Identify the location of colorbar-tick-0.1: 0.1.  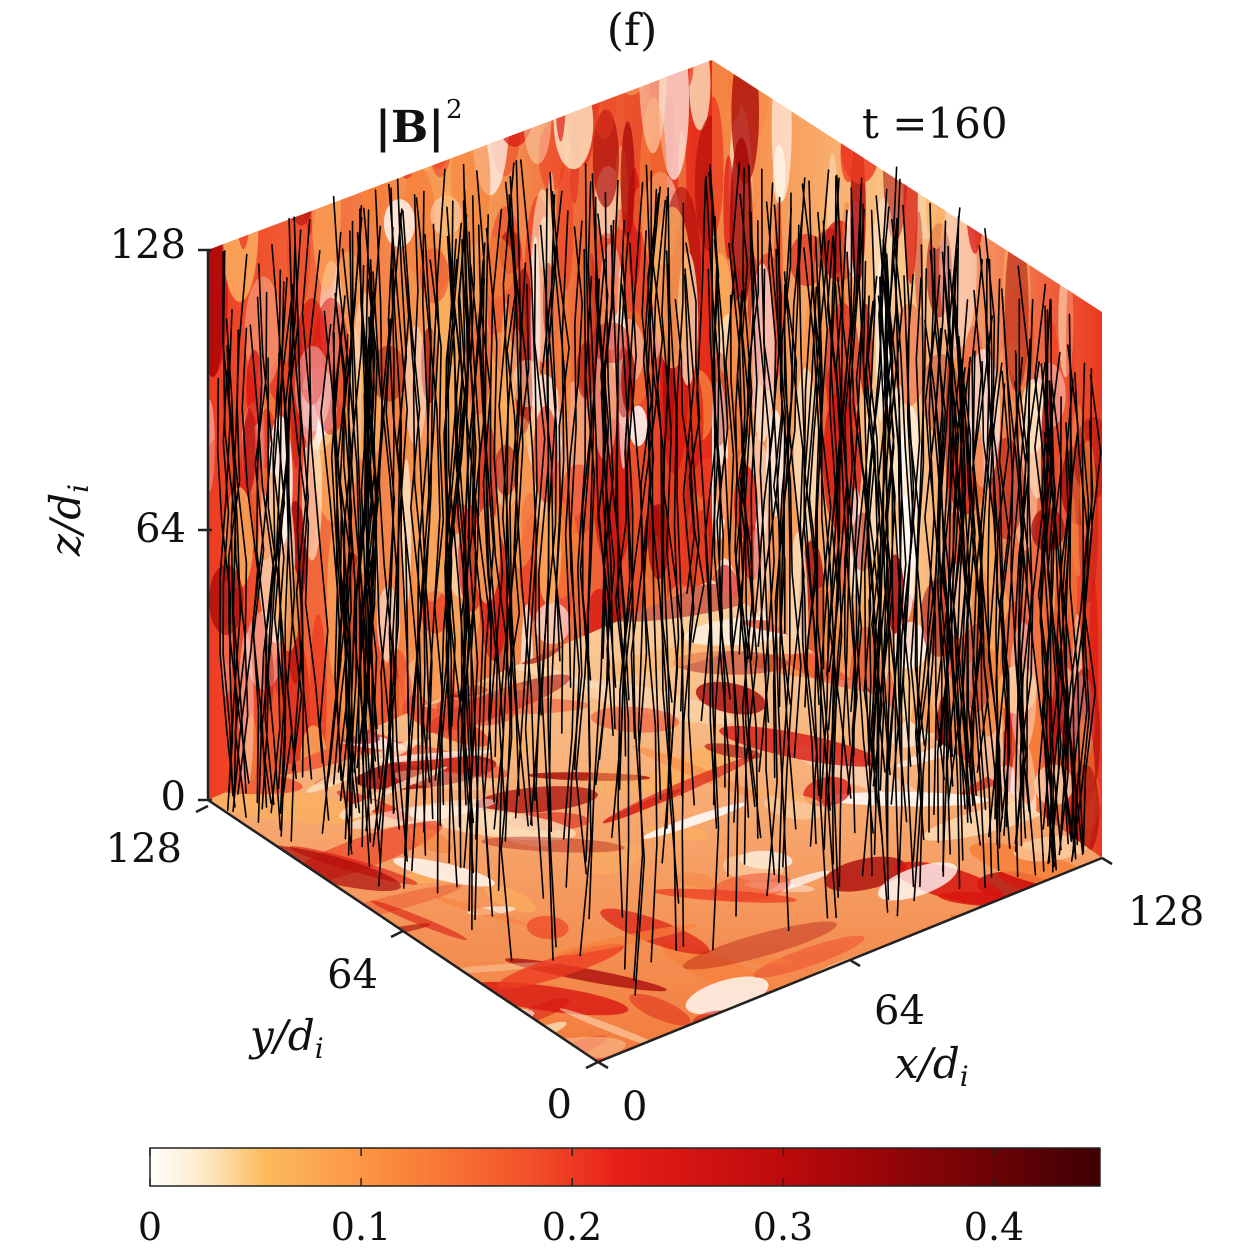
(361, 1227).